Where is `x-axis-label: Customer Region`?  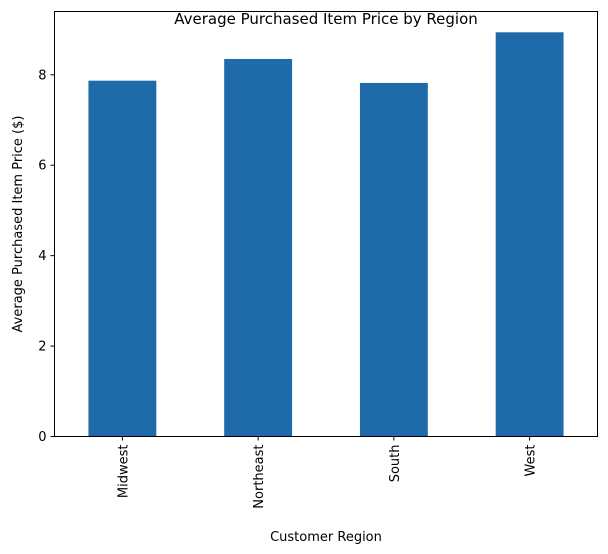
x-axis-label: Customer Region is located at coordinates (326, 537).